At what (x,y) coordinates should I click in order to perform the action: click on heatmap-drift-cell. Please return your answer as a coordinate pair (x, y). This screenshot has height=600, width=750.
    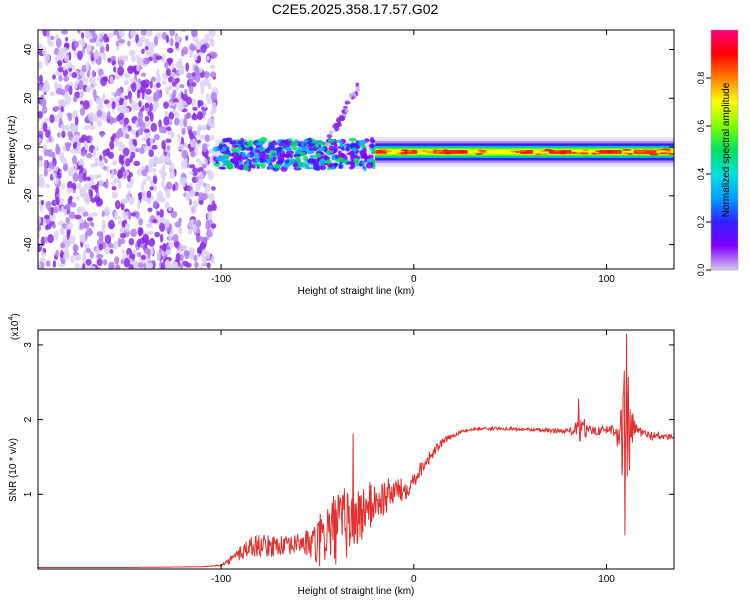
    Looking at the image, I should click on (327, 144).